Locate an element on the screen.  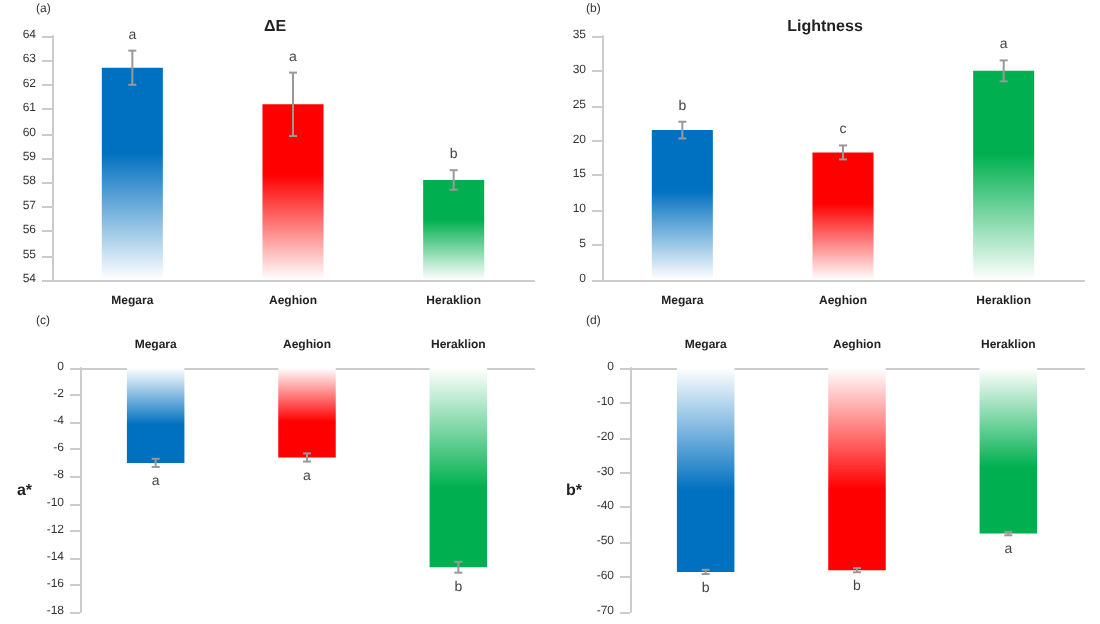
y-axis-title: b* is located at coordinates (575, 490).